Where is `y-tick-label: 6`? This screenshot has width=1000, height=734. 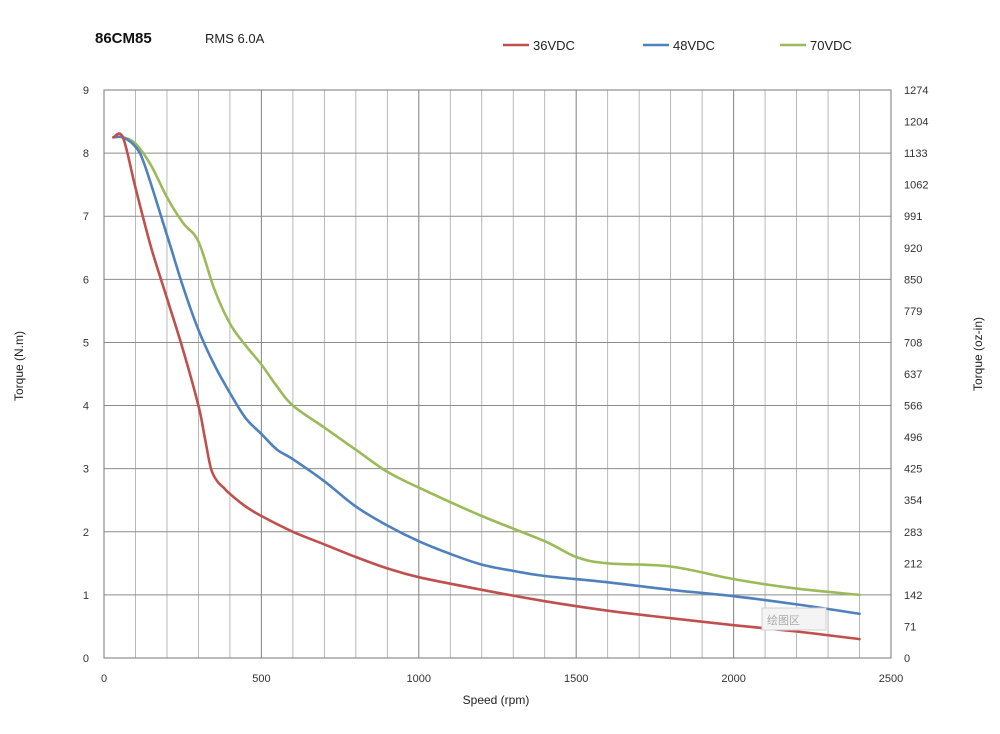
y-tick-label: 6 is located at coordinates (86, 280).